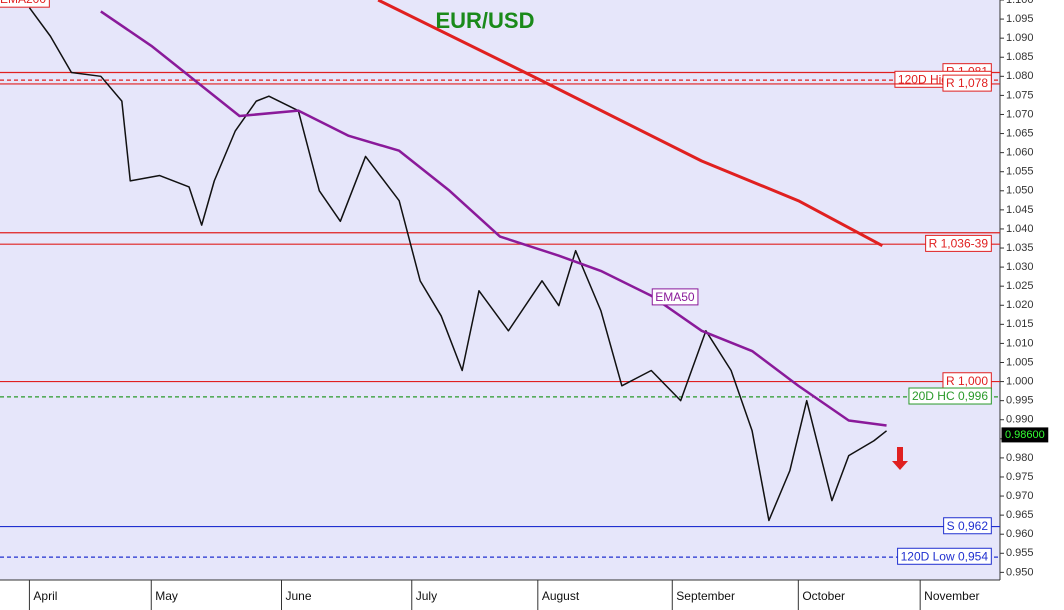  I want to click on y-tick-label: 1.035, so click(1020, 248).